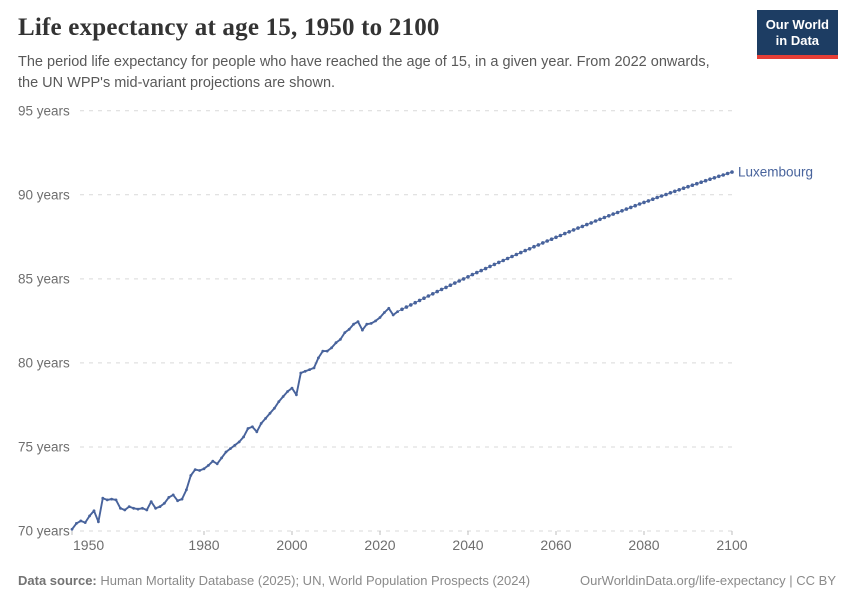 Image resolution: width=850 pixels, height=600 pixels. I want to click on series-line-projection, so click(565, 242).